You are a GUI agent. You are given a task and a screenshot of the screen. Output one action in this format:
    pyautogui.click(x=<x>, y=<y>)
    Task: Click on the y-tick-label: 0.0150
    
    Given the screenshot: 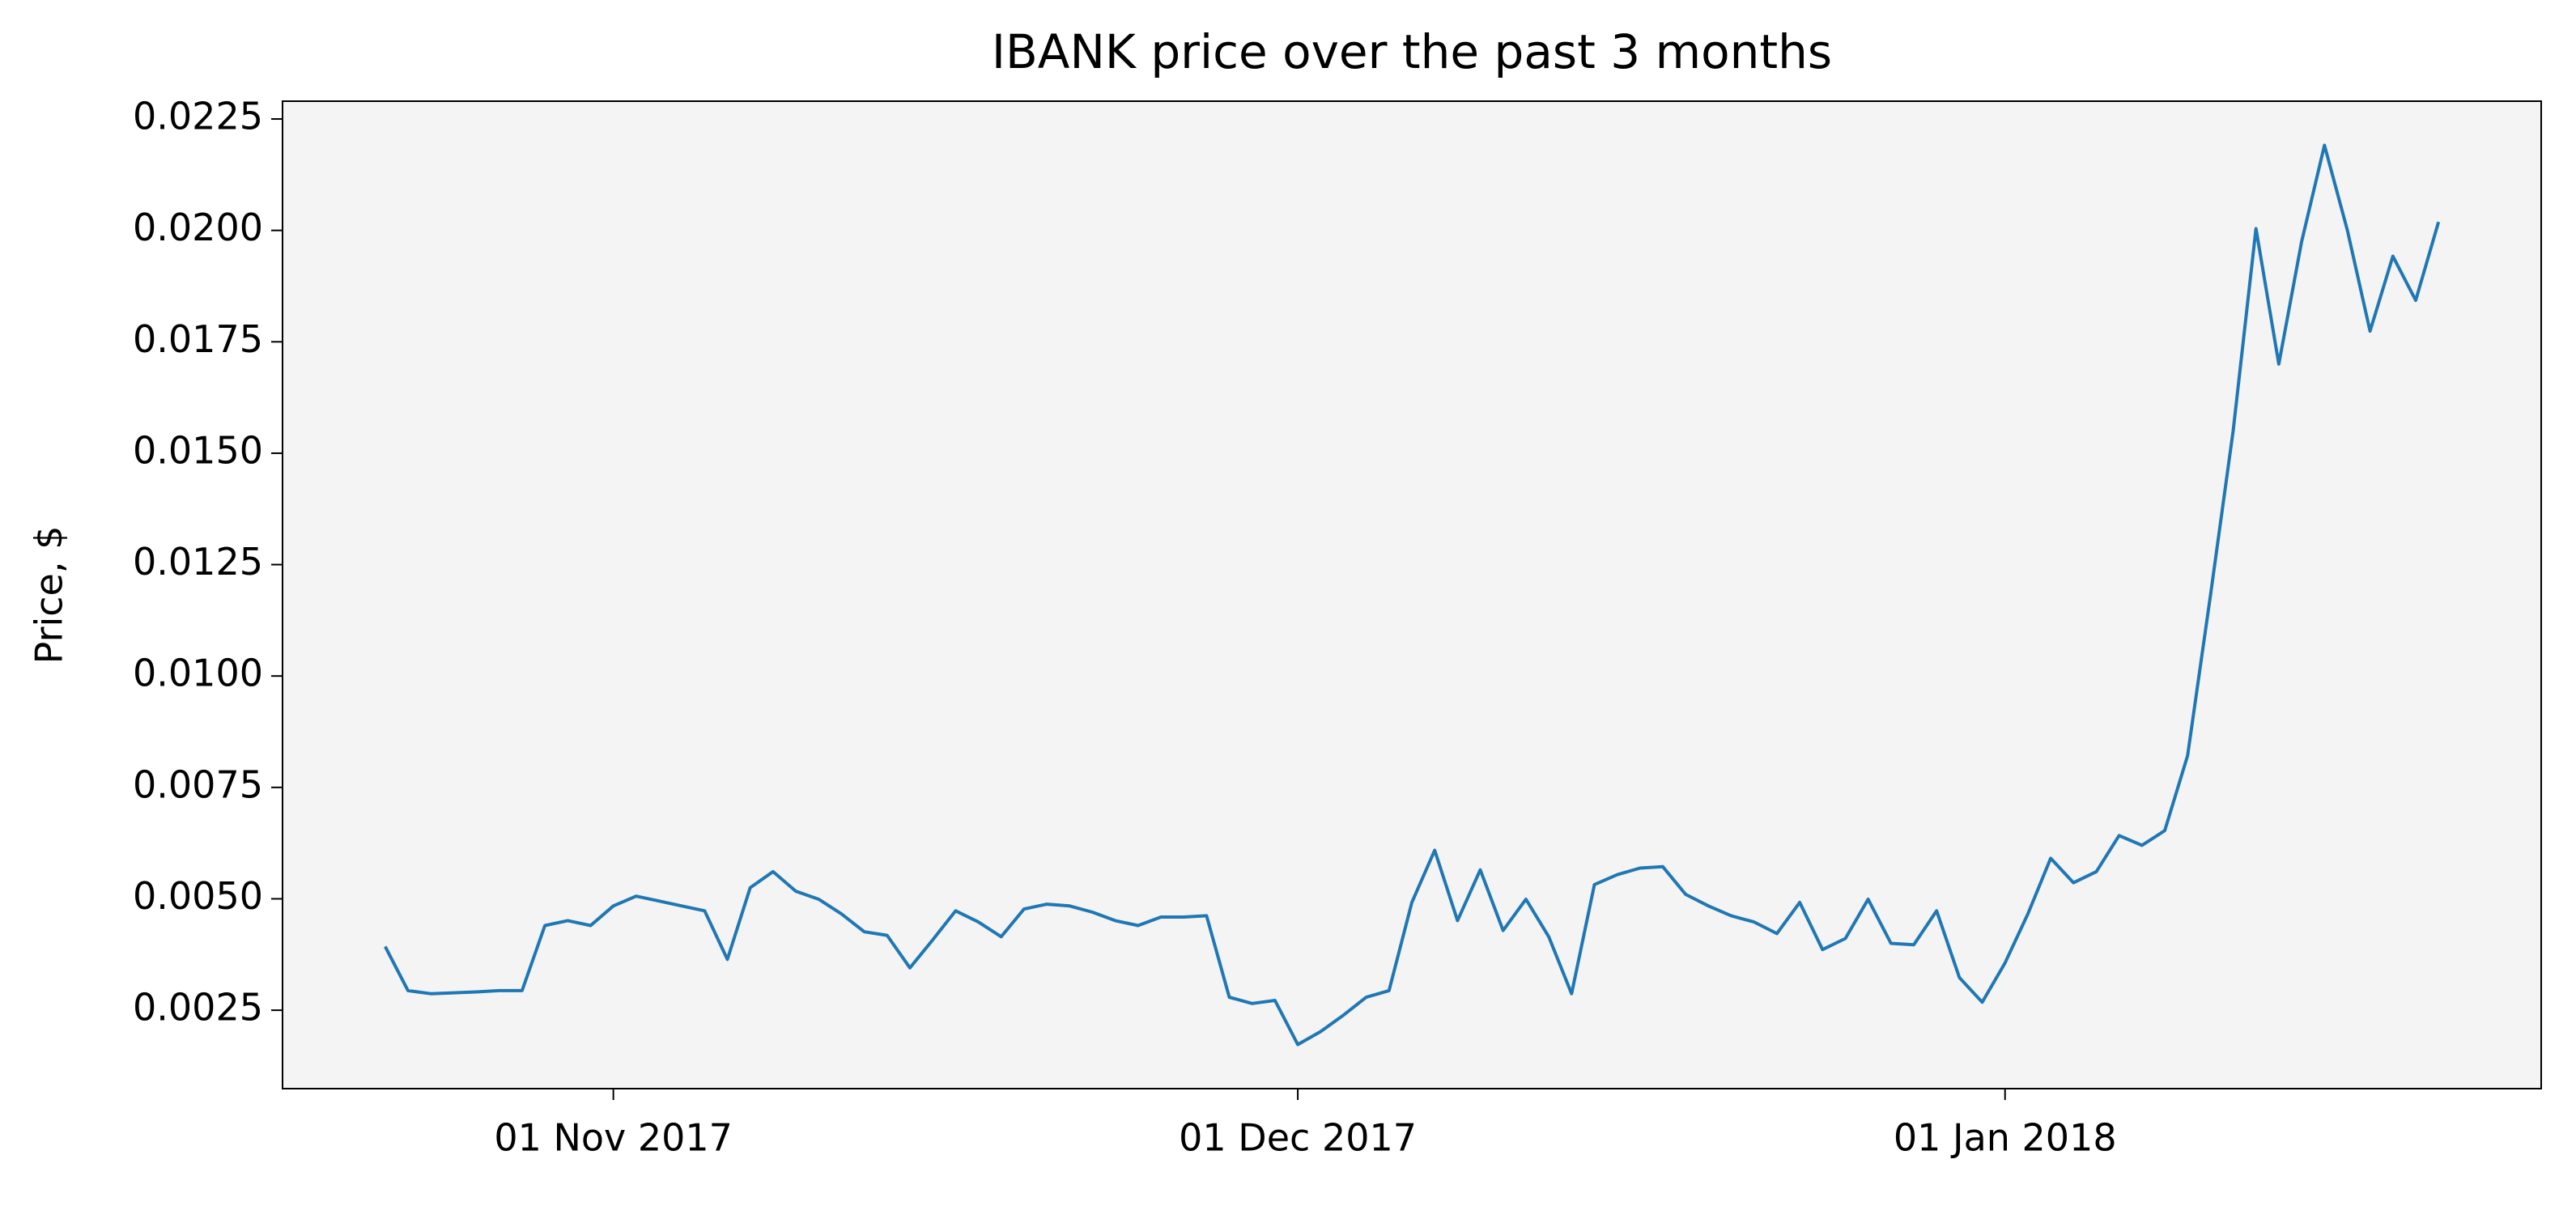 What is the action you would take?
    pyautogui.click(x=198, y=450)
    